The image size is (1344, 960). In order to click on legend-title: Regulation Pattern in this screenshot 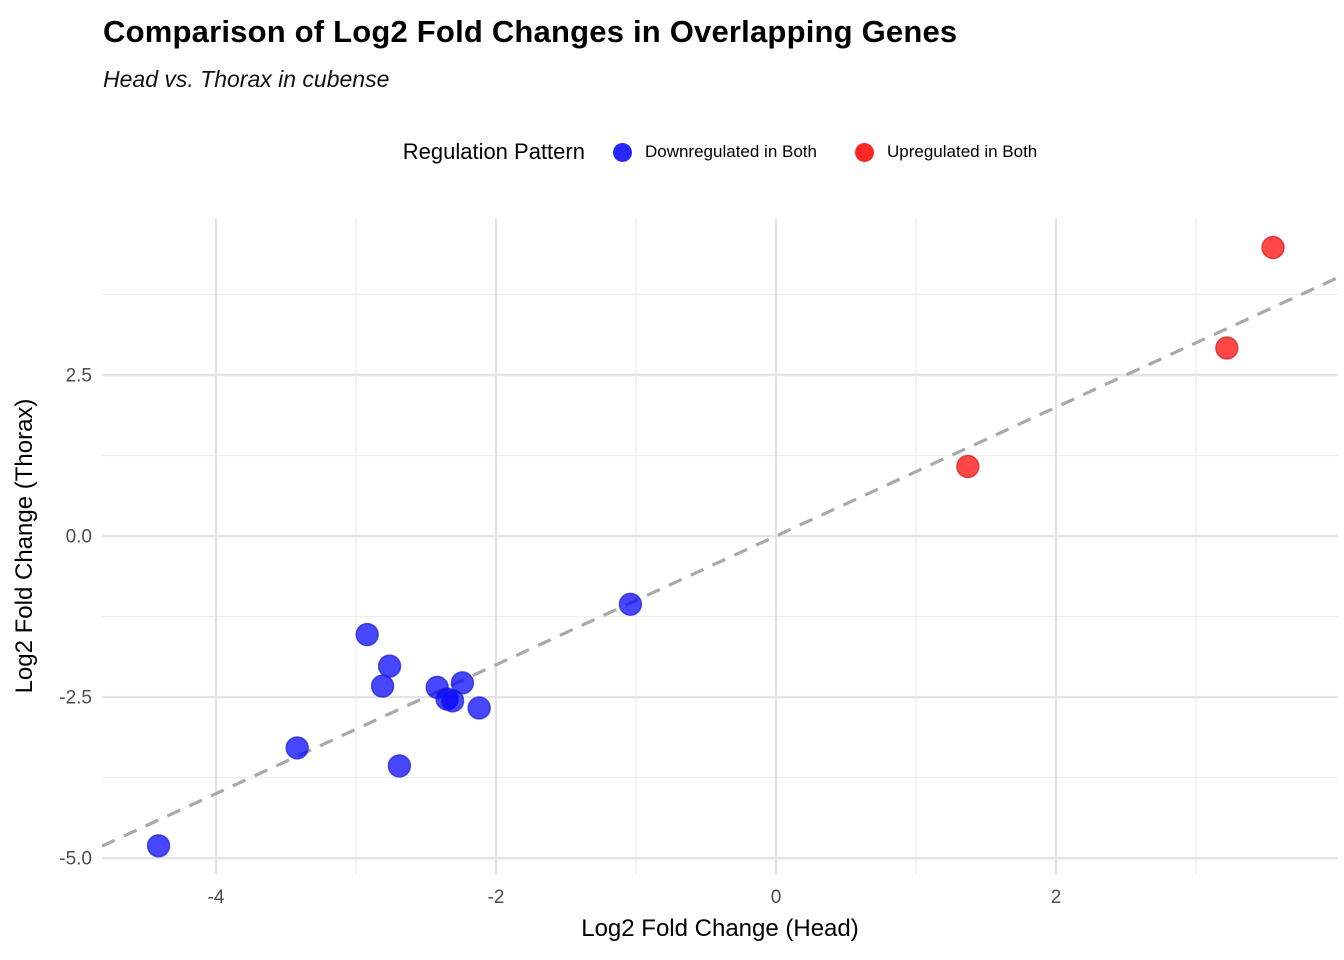, I will do `click(493, 151)`.